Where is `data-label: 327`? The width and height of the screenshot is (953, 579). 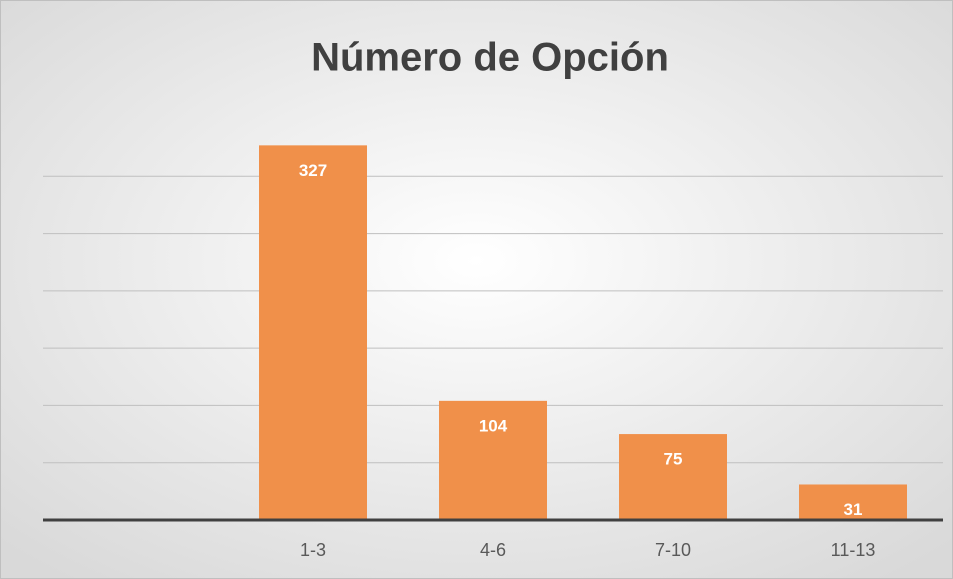
data-label: 327 is located at coordinates (313, 170).